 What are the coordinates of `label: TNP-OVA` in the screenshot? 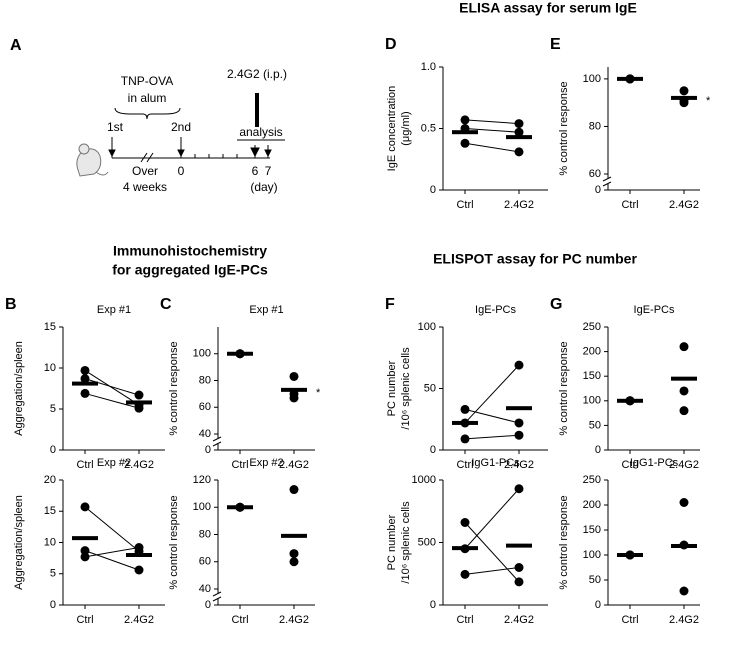 It's located at (147, 81).